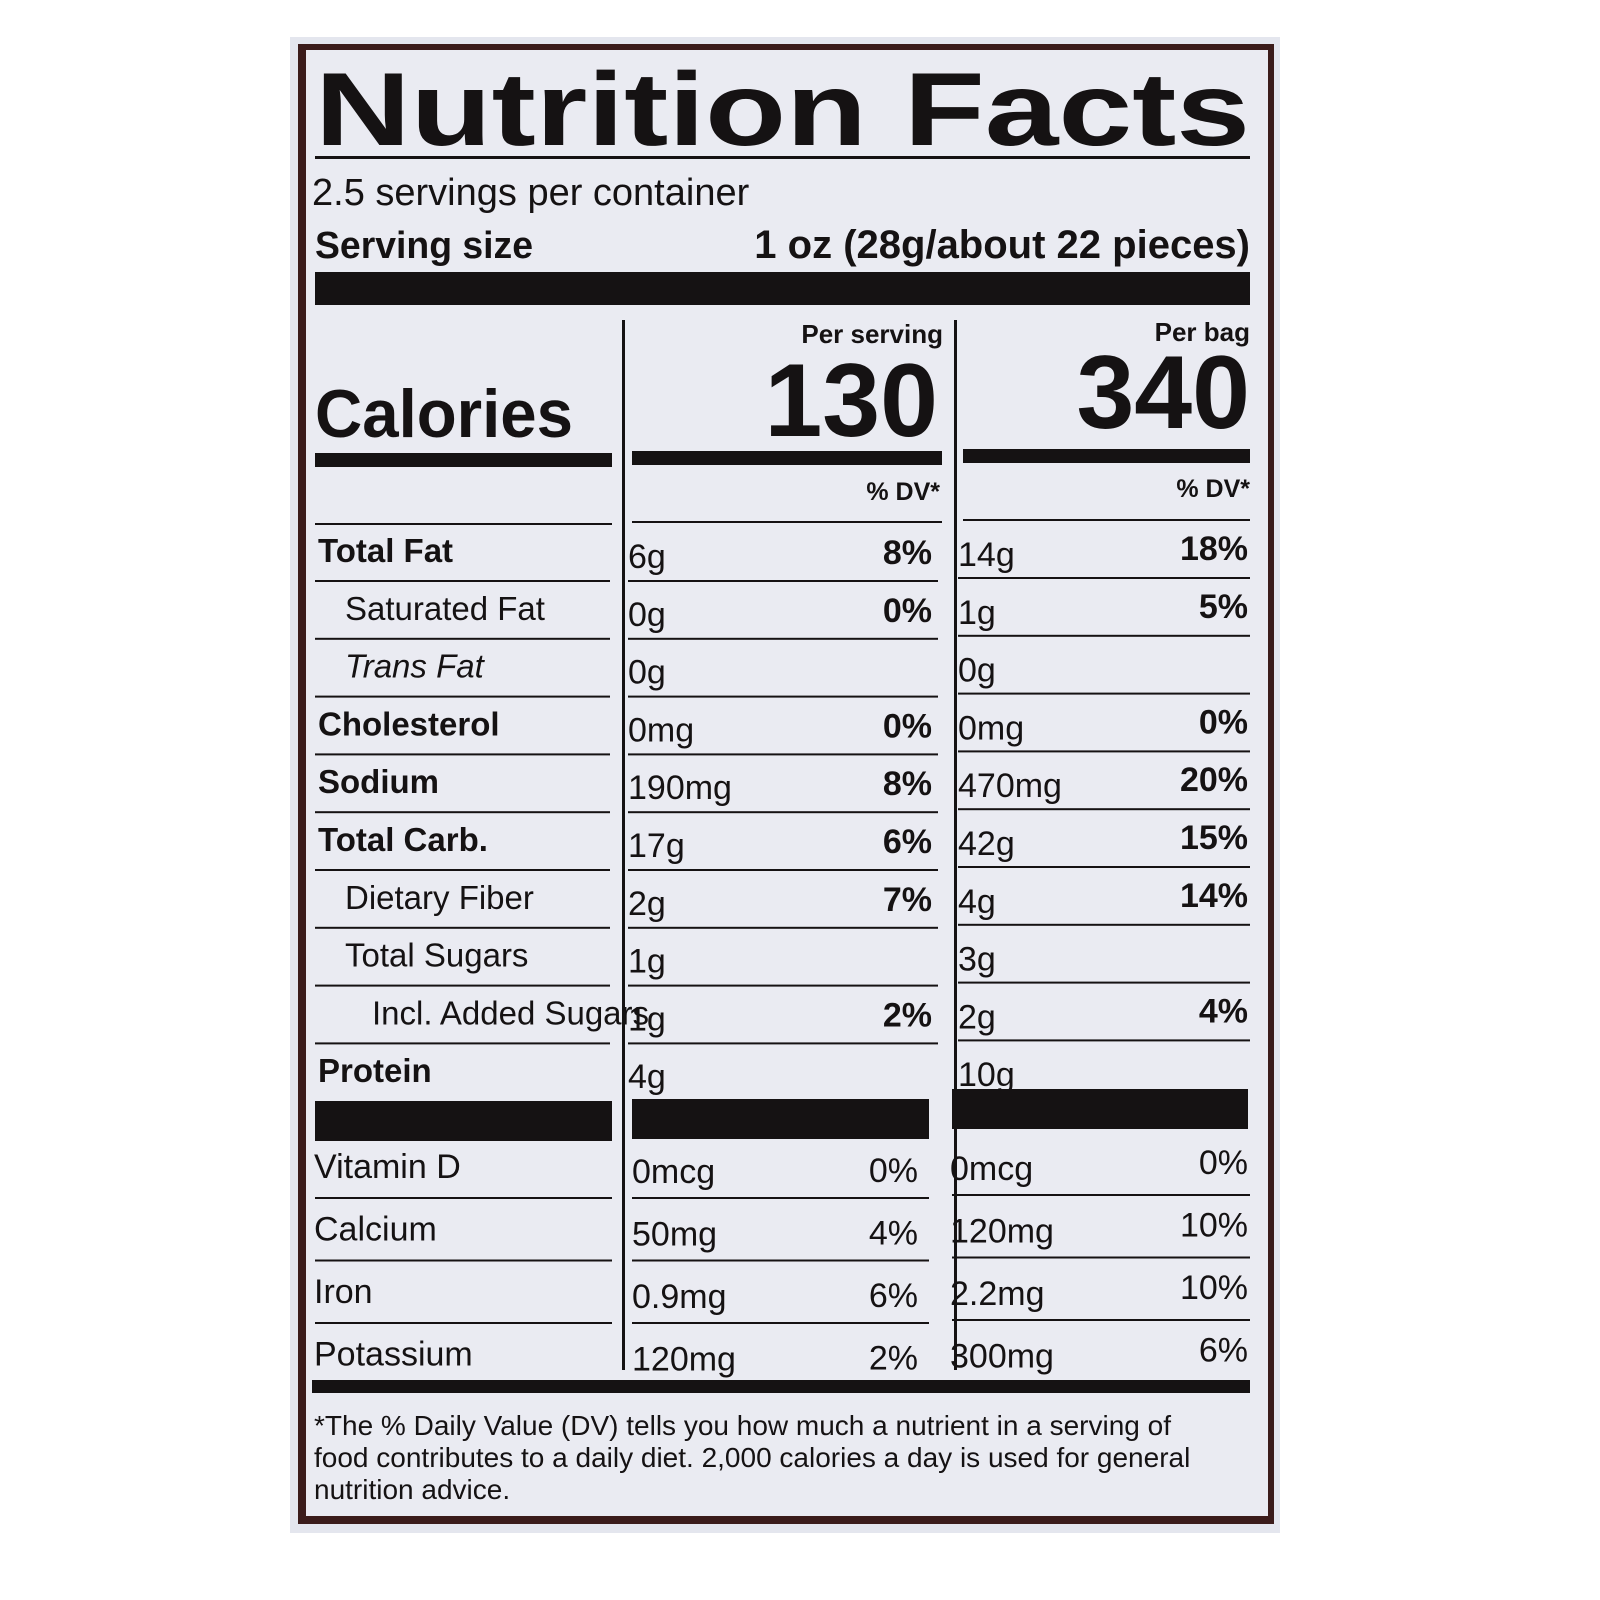  What do you see at coordinates (510, 1012) in the screenshot?
I see `nutrient-name: Incl. Added Sugars` at bounding box center [510, 1012].